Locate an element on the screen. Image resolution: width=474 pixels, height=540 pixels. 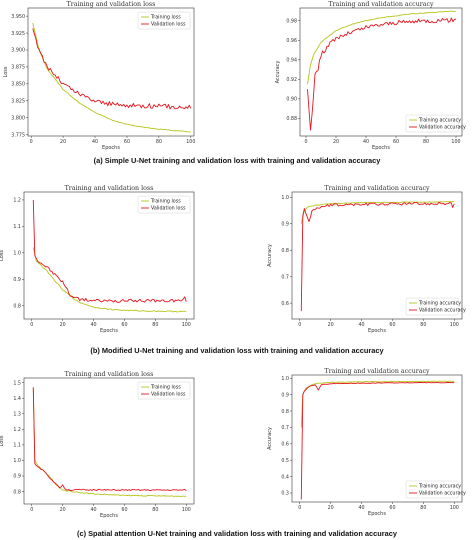
y-tick-label: 3.825 is located at coordinates (18, 101).